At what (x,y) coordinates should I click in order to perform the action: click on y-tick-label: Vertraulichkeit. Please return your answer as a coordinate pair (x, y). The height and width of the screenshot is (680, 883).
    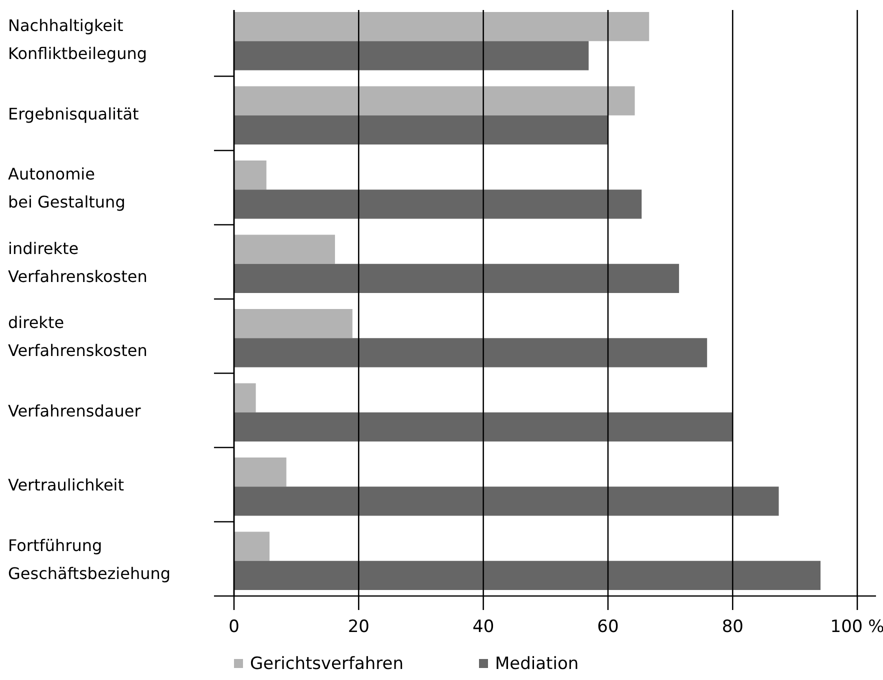
    Looking at the image, I should click on (66, 485).